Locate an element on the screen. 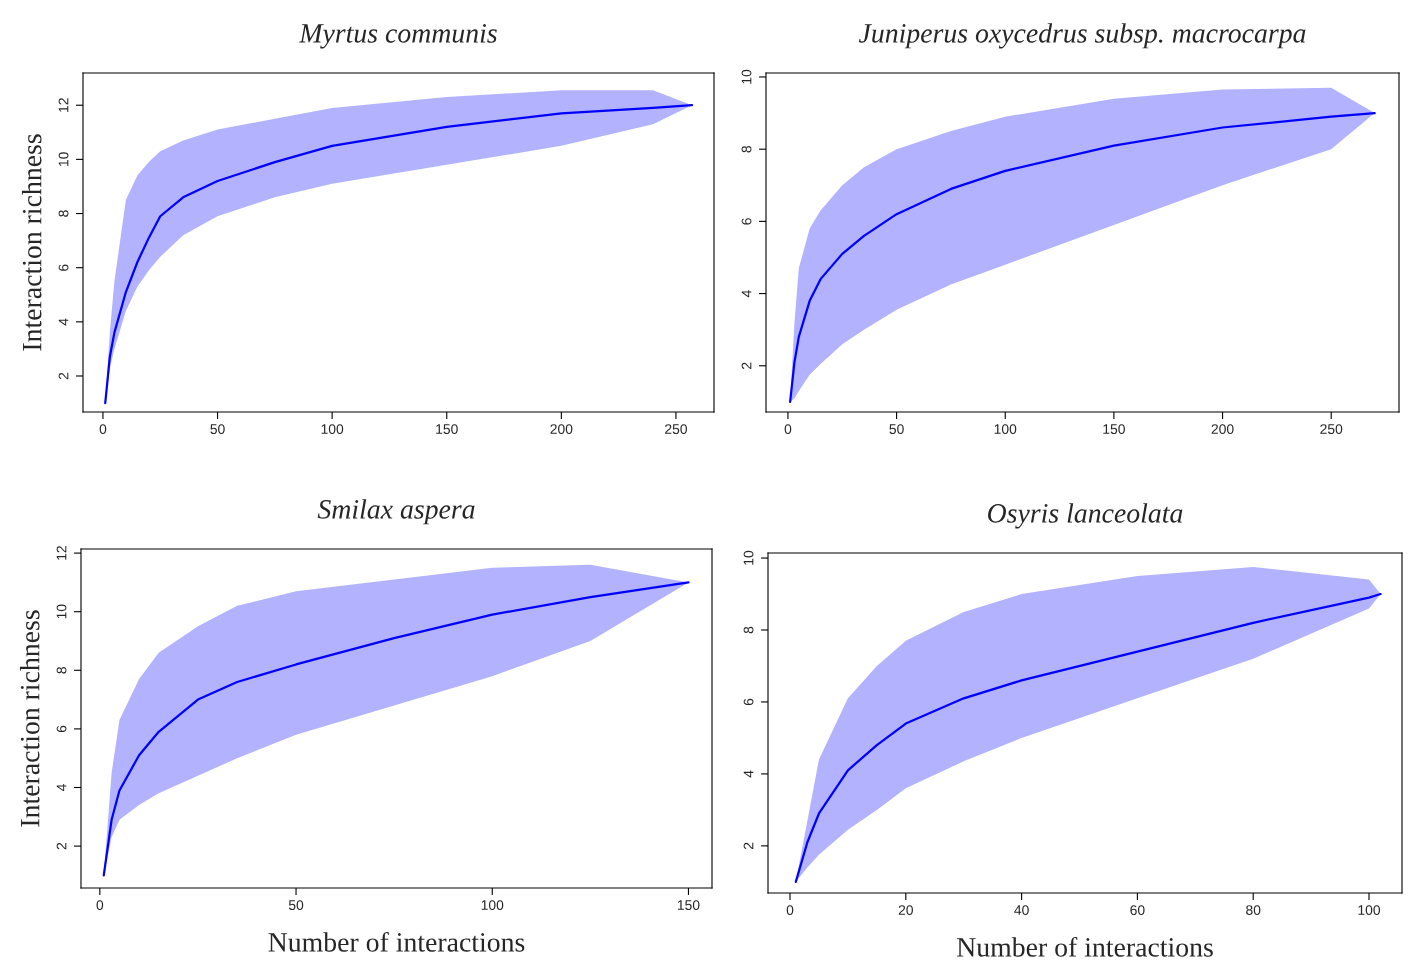 The image size is (1410, 969). chart-title: Osyris lanceolata is located at coordinates (1085, 516).